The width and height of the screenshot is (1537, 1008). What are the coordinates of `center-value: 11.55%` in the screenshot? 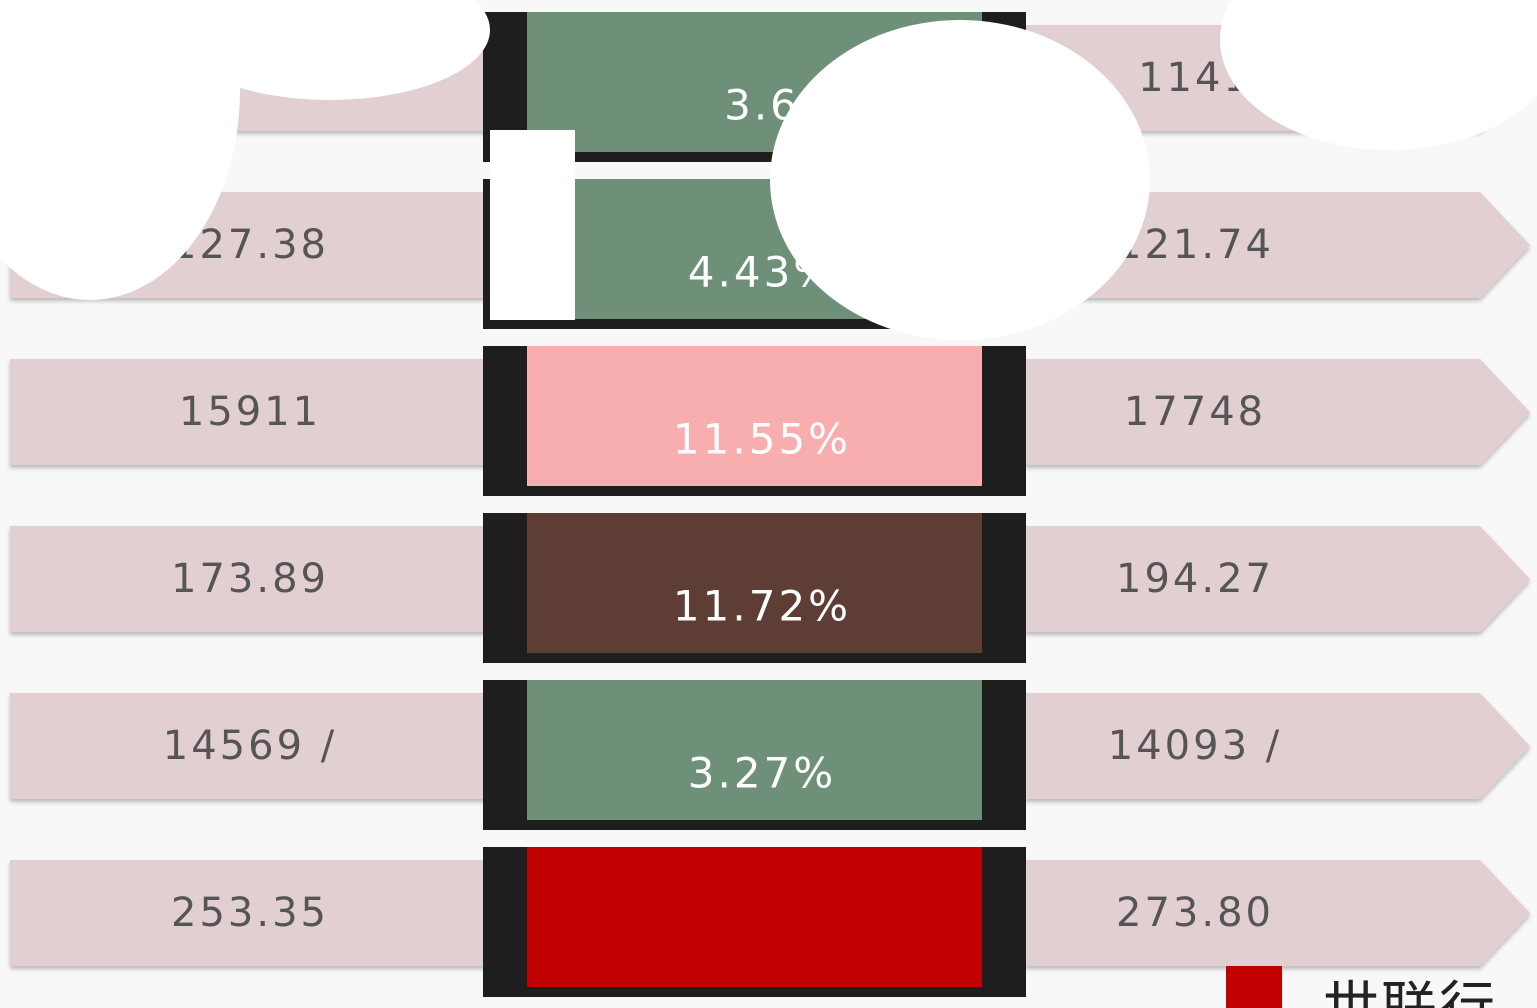 It's located at (762, 439).